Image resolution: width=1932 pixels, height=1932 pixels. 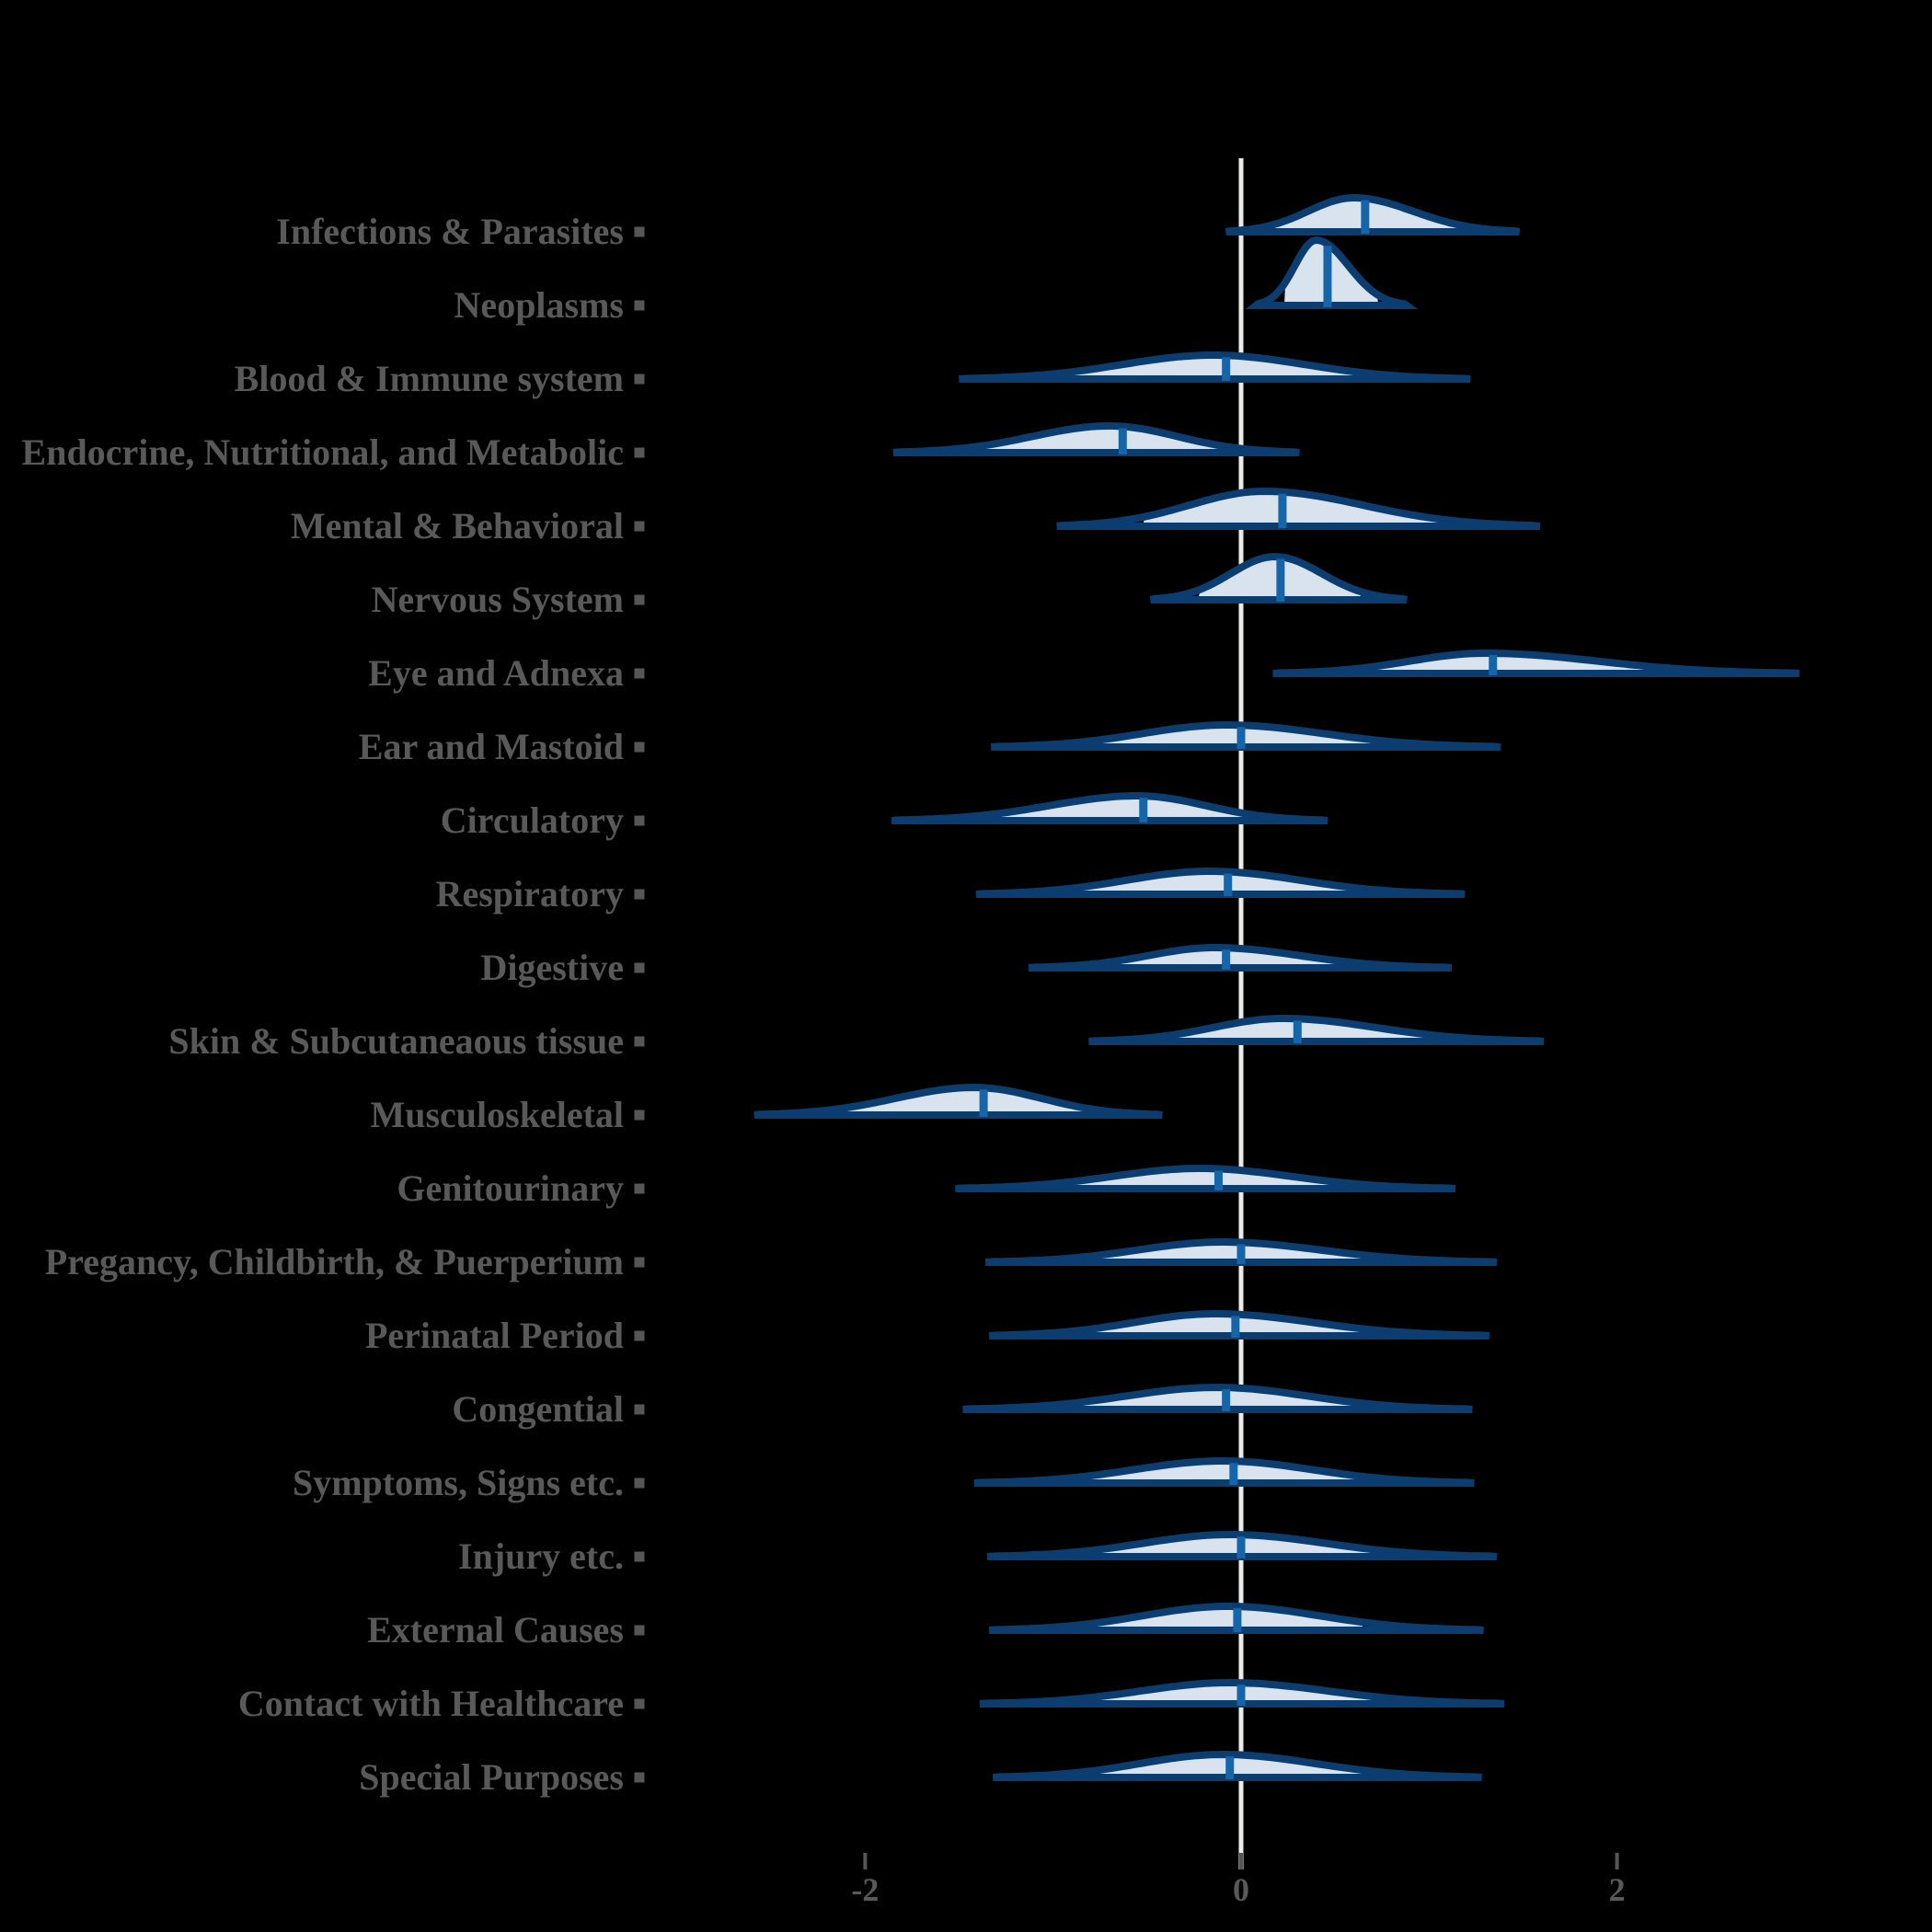 What do you see at coordinates (853, 375) in the screenshot?
I see `violin-row-blood-immune-system: Blood & Immune system` at bounding box center [853, 375].